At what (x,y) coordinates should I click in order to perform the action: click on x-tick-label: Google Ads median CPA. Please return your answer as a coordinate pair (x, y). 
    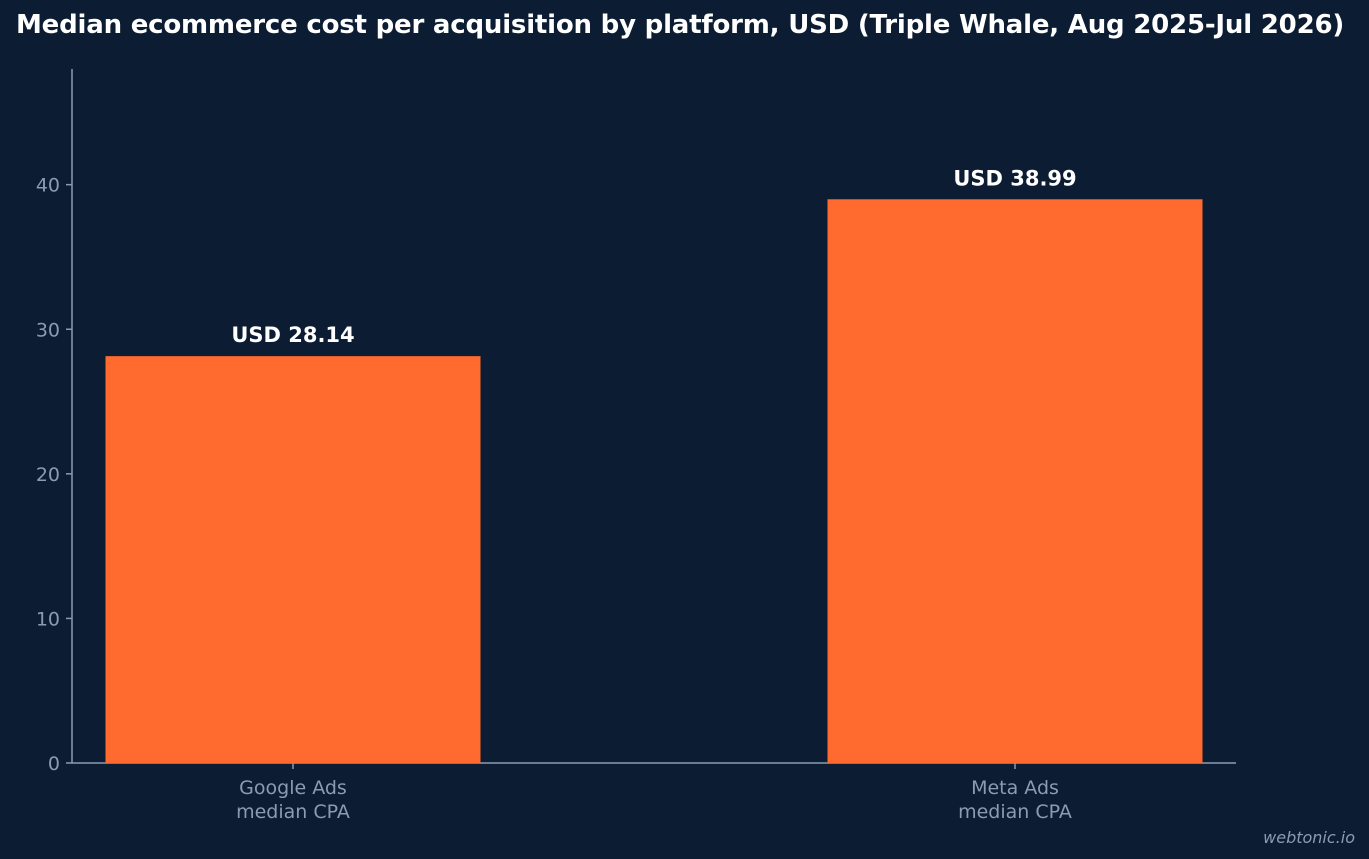
    Looking at the image, I should click on (293, 800).